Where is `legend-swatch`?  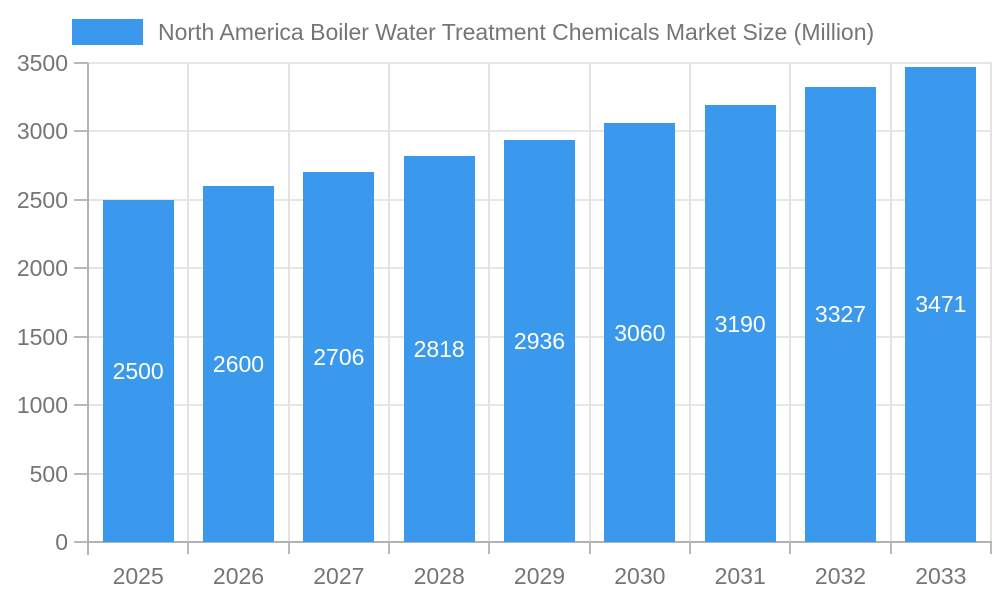
legend-swatch is located at coordinates (107, 32).